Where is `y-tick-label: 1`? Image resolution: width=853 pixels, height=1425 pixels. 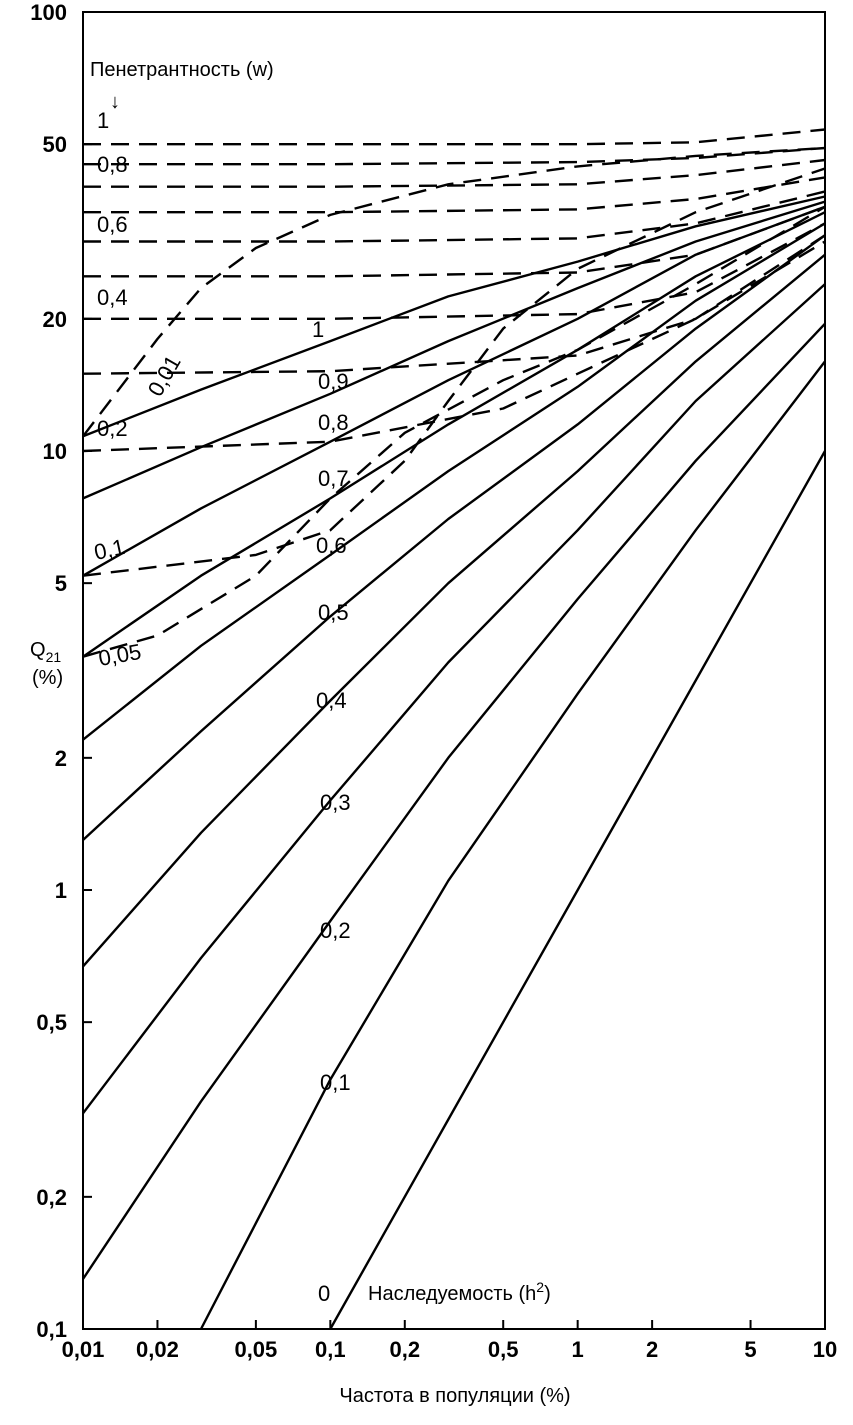
y-tick-label: 1 is located at coordinates (61, 890).